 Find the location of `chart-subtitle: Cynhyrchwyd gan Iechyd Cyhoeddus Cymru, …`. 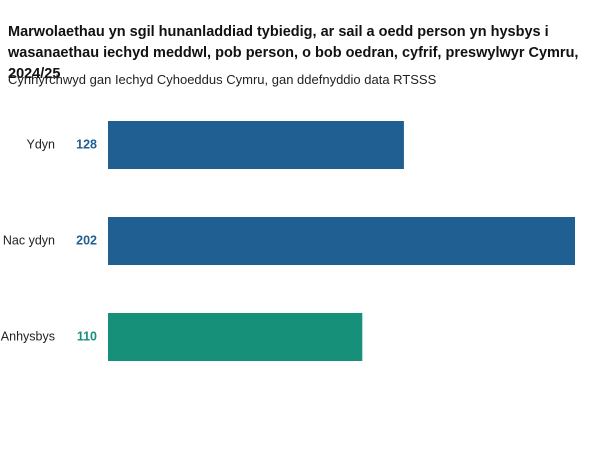

chart-subtitle: Cynhyrchwyd gan Iechyd Cyhoeddus Cymru, … is located at coordinates (222, 79).